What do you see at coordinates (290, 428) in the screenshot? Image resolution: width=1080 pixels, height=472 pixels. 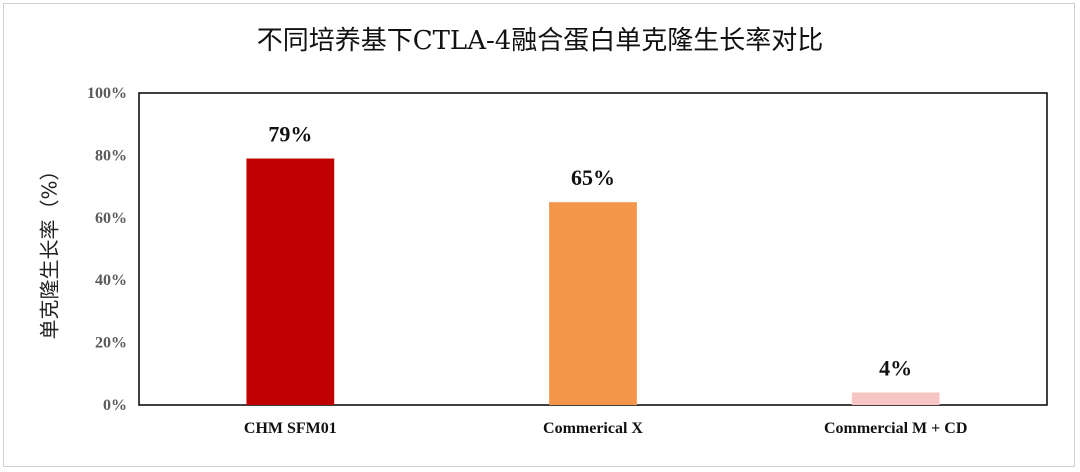 I see `x-tick-label: CHM SFM01` at bounding box center [290, 428].